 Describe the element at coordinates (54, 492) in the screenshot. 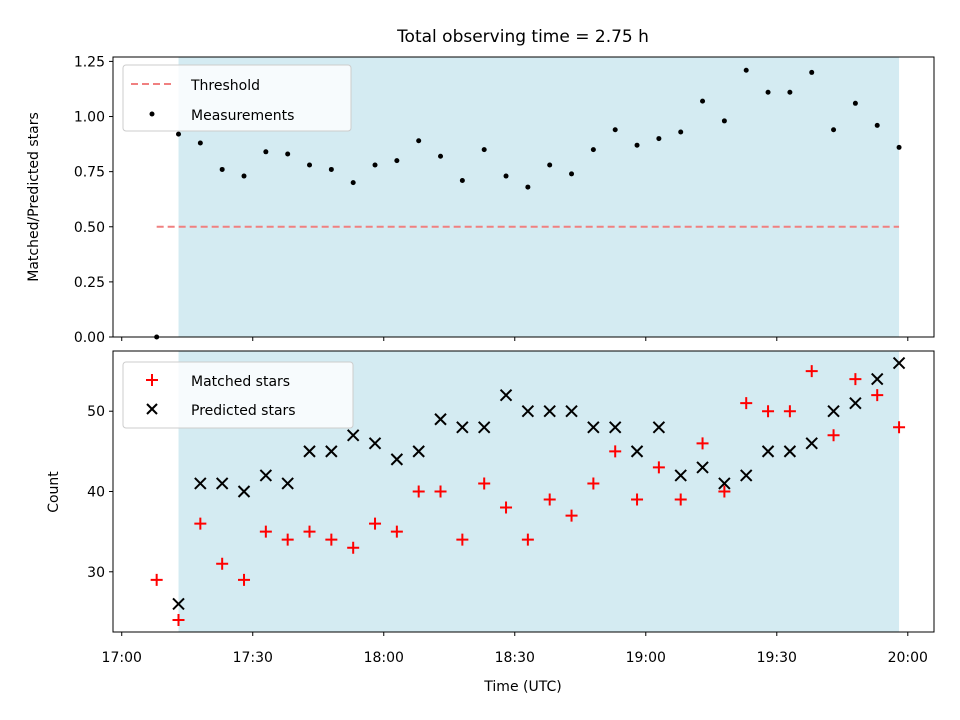

I see `bottom-y-axis-label: Count` at that location.